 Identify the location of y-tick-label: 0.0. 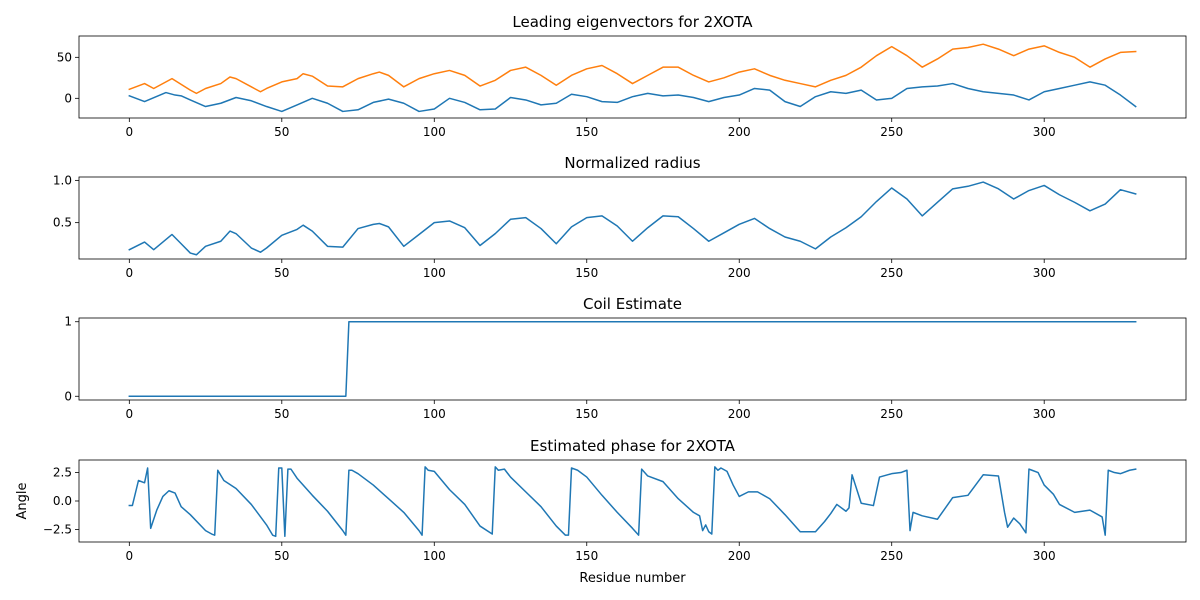
(62, 501).